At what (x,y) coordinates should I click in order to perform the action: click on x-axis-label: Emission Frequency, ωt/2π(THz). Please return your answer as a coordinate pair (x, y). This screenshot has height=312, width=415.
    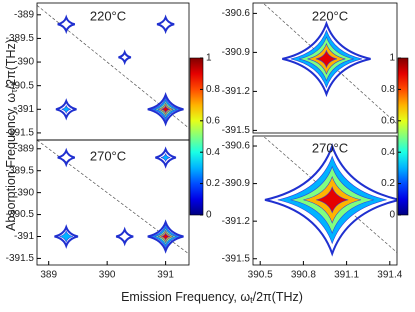
    Looking at the image, I should click on (212, 297).